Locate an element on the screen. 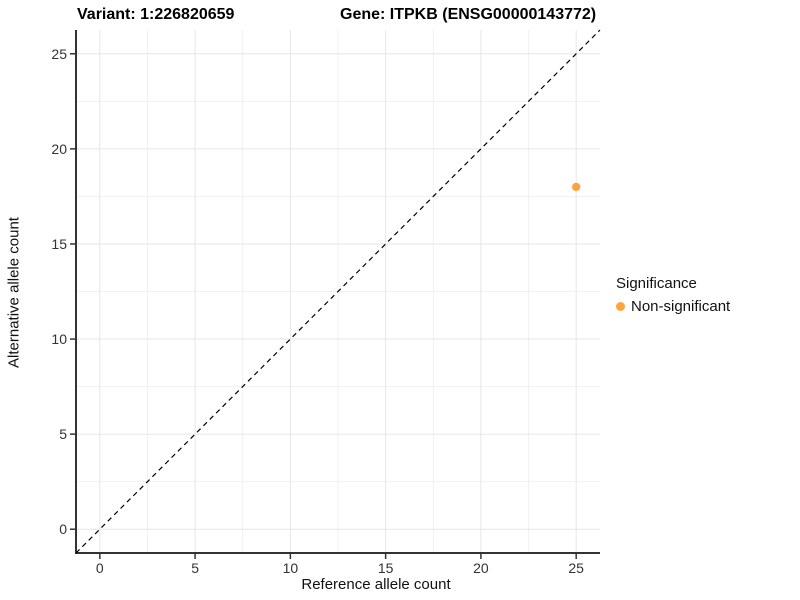 The image size is (800, 600). data-point is located at coordinates (576, 187).